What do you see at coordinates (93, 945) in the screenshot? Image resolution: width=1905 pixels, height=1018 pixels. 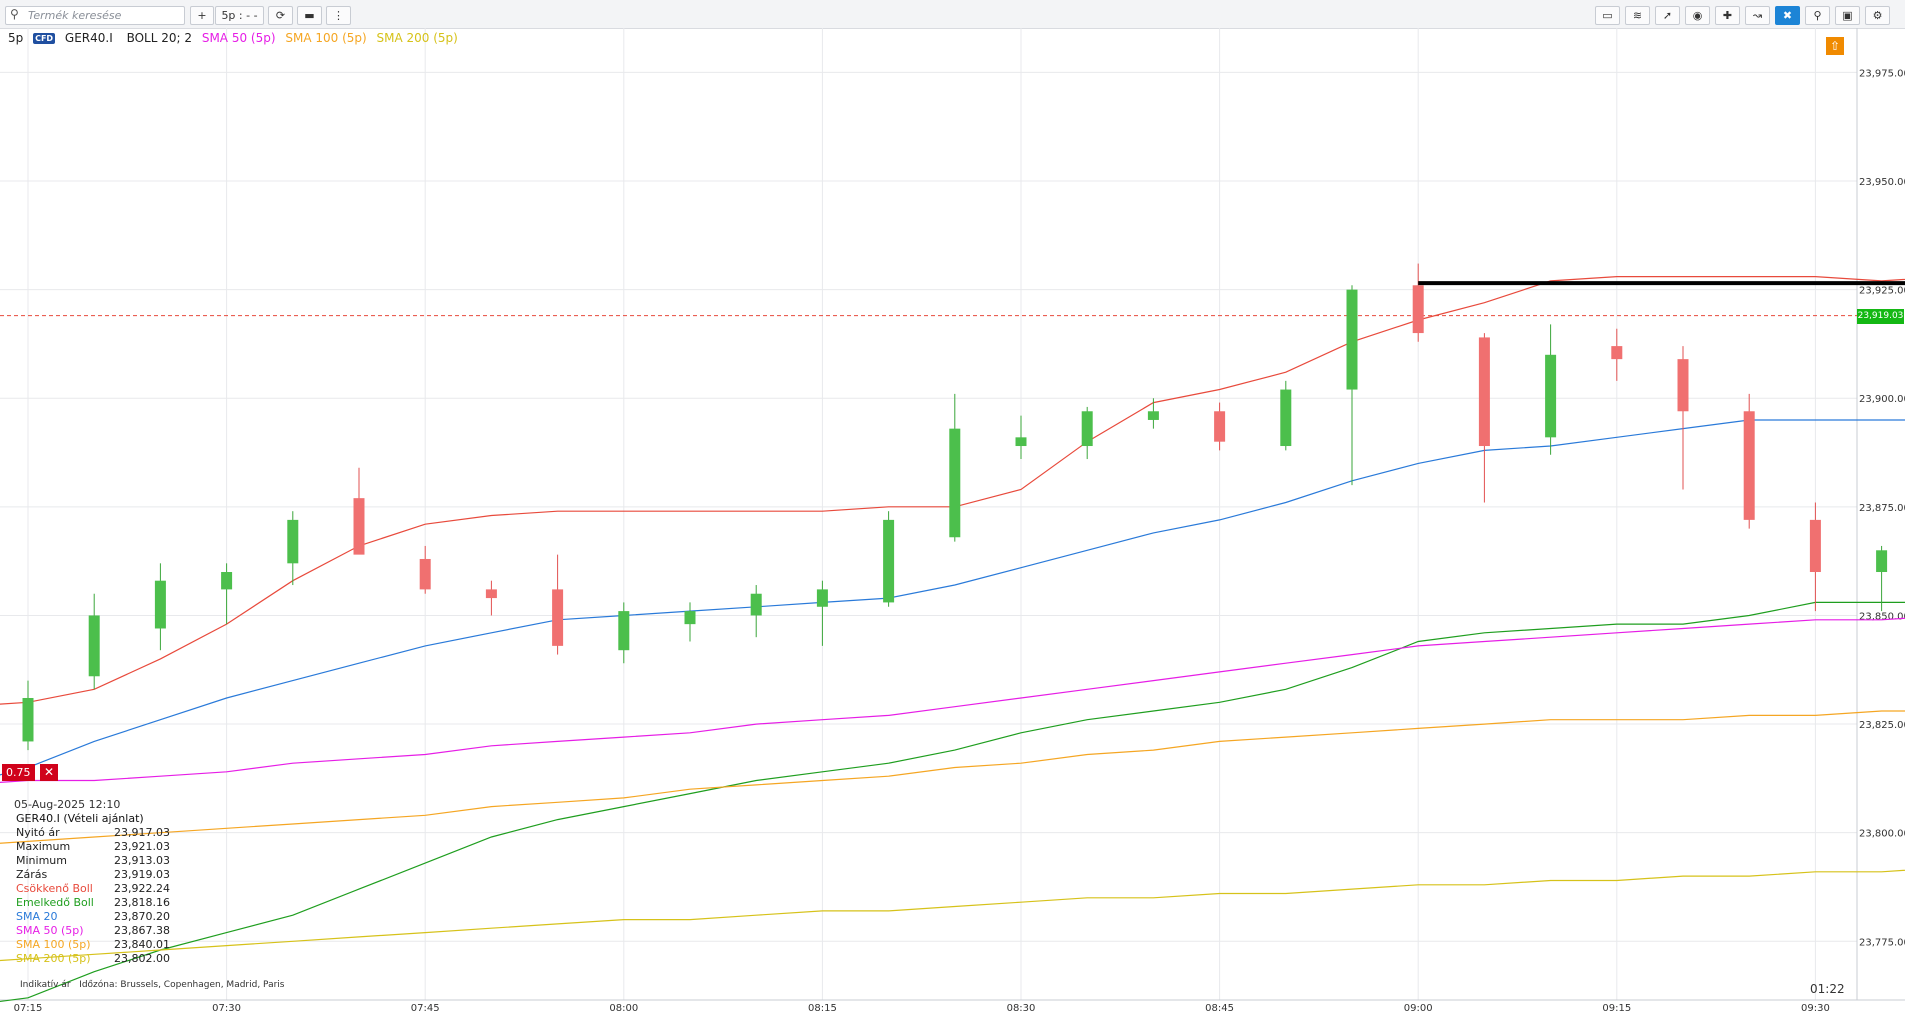 I see `info-row: SMA 100 (5p) 23,840.01` at bounding box center [93, 945].